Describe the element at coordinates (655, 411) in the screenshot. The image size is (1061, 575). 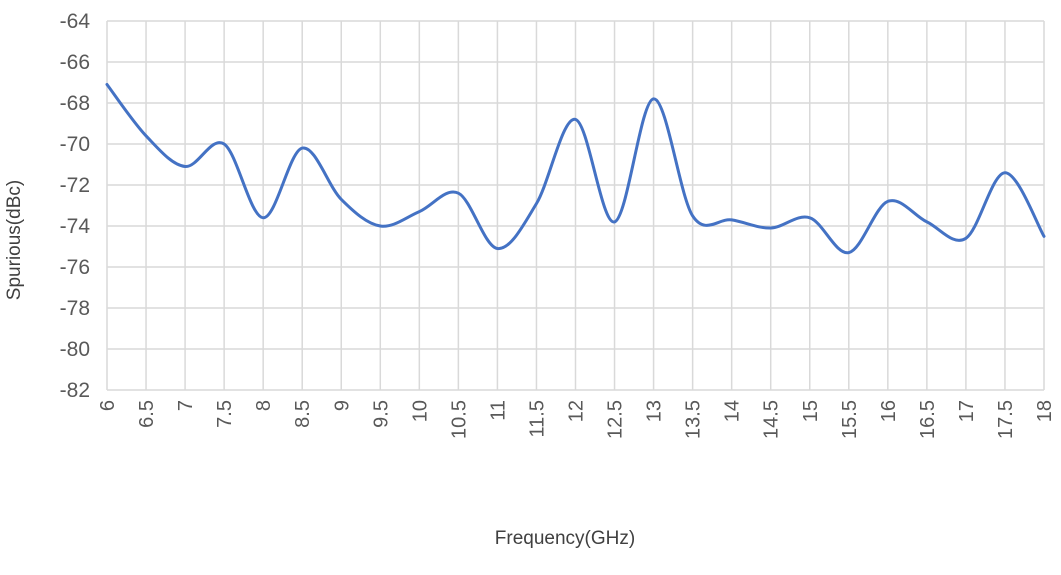
I see `x-tick-label: 13` at that location.